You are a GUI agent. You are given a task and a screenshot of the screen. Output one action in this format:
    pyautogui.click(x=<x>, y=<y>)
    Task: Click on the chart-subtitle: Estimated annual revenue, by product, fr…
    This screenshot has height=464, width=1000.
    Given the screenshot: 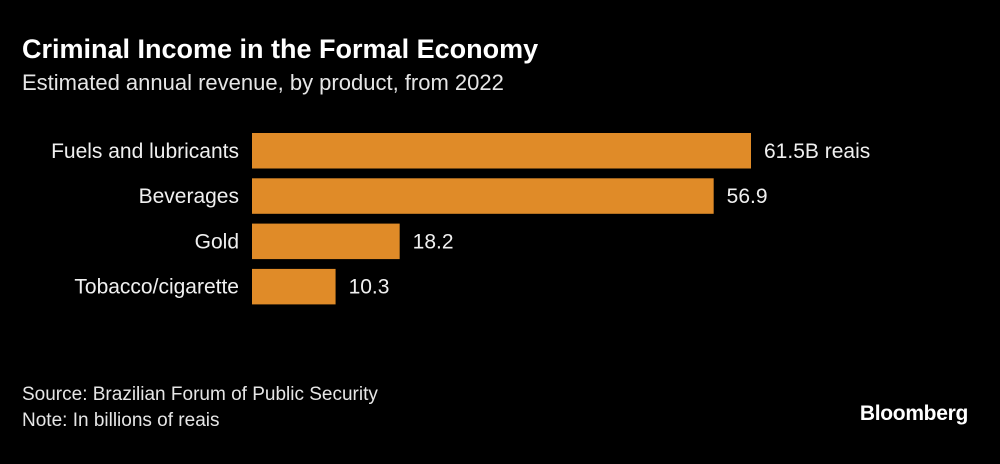 What is the action you would take?
    pyautogui.click(x=263, y=82)
    